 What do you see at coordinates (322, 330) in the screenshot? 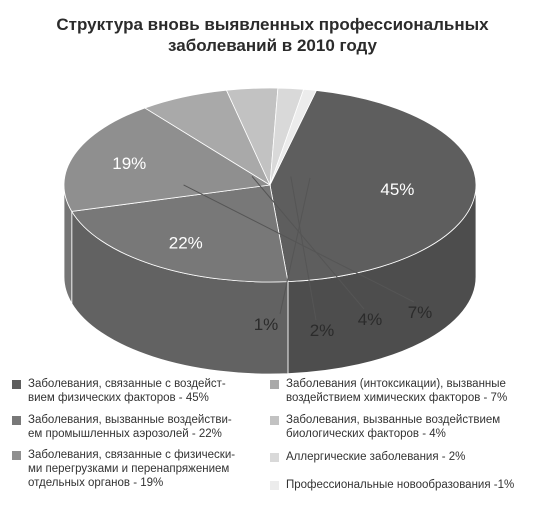
I see `data-label-6: 2%` at bounding box center [322, 330].